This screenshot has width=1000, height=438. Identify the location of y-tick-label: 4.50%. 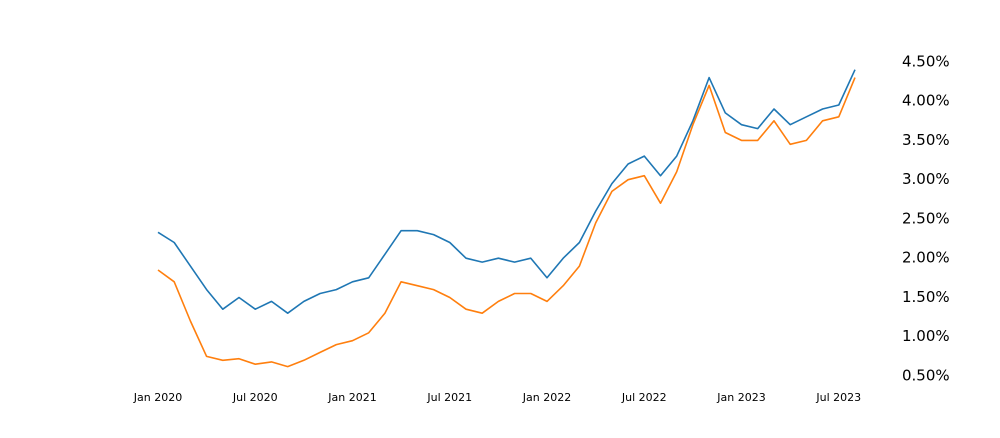
(926, 61).